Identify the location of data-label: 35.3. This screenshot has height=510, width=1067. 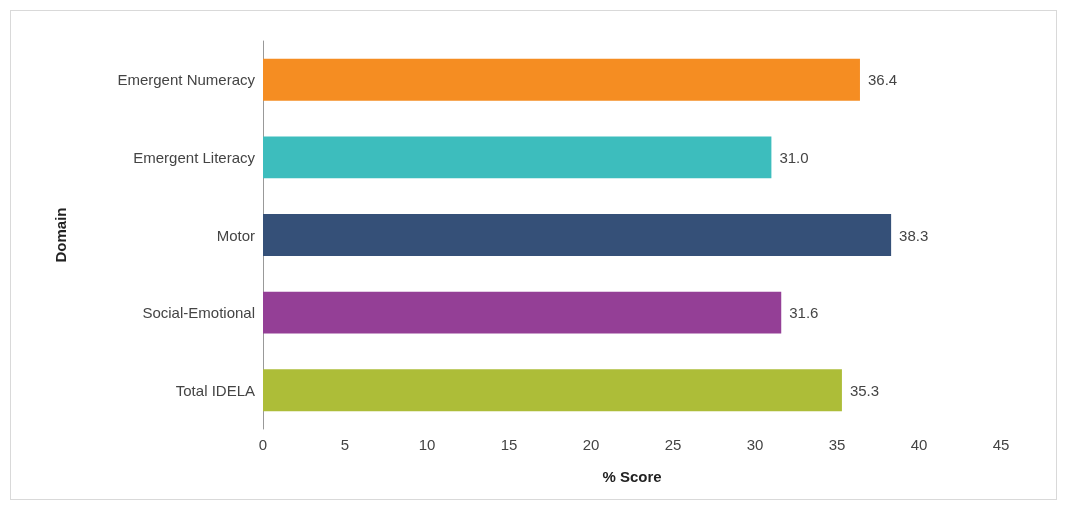
(864, 390).